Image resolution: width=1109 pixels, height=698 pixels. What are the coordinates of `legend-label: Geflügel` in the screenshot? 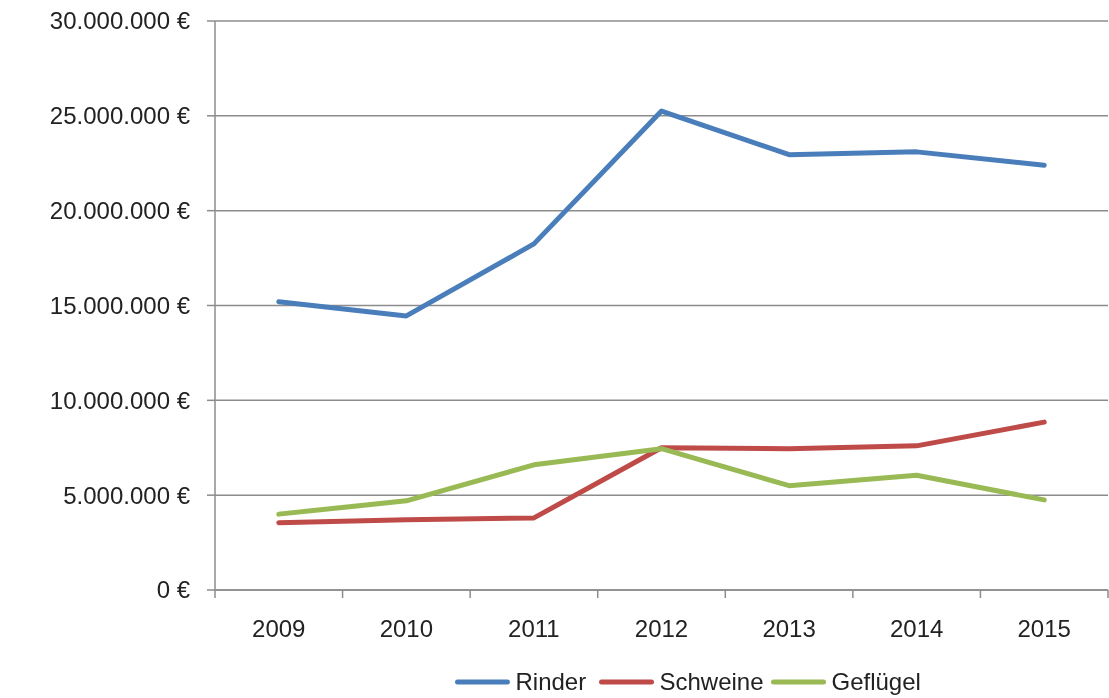 It's located at (876, 682).